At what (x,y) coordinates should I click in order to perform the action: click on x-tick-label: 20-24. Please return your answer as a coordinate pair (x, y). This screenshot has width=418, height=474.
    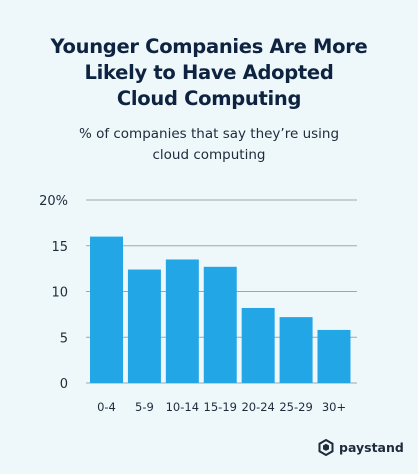
    Looking at the image, I should click on (257, 407).